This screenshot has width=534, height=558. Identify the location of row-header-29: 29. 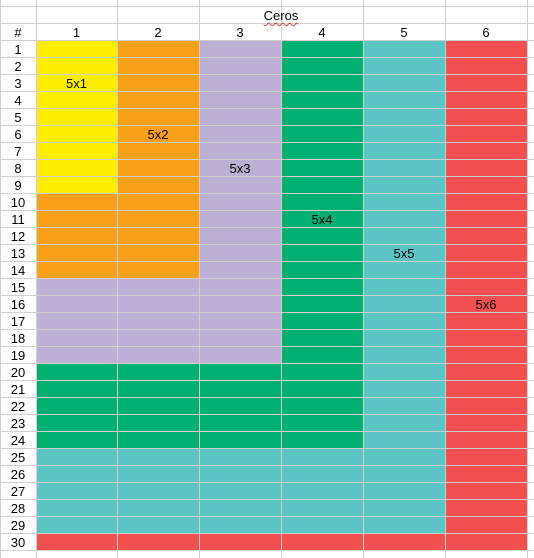
(18, 525).